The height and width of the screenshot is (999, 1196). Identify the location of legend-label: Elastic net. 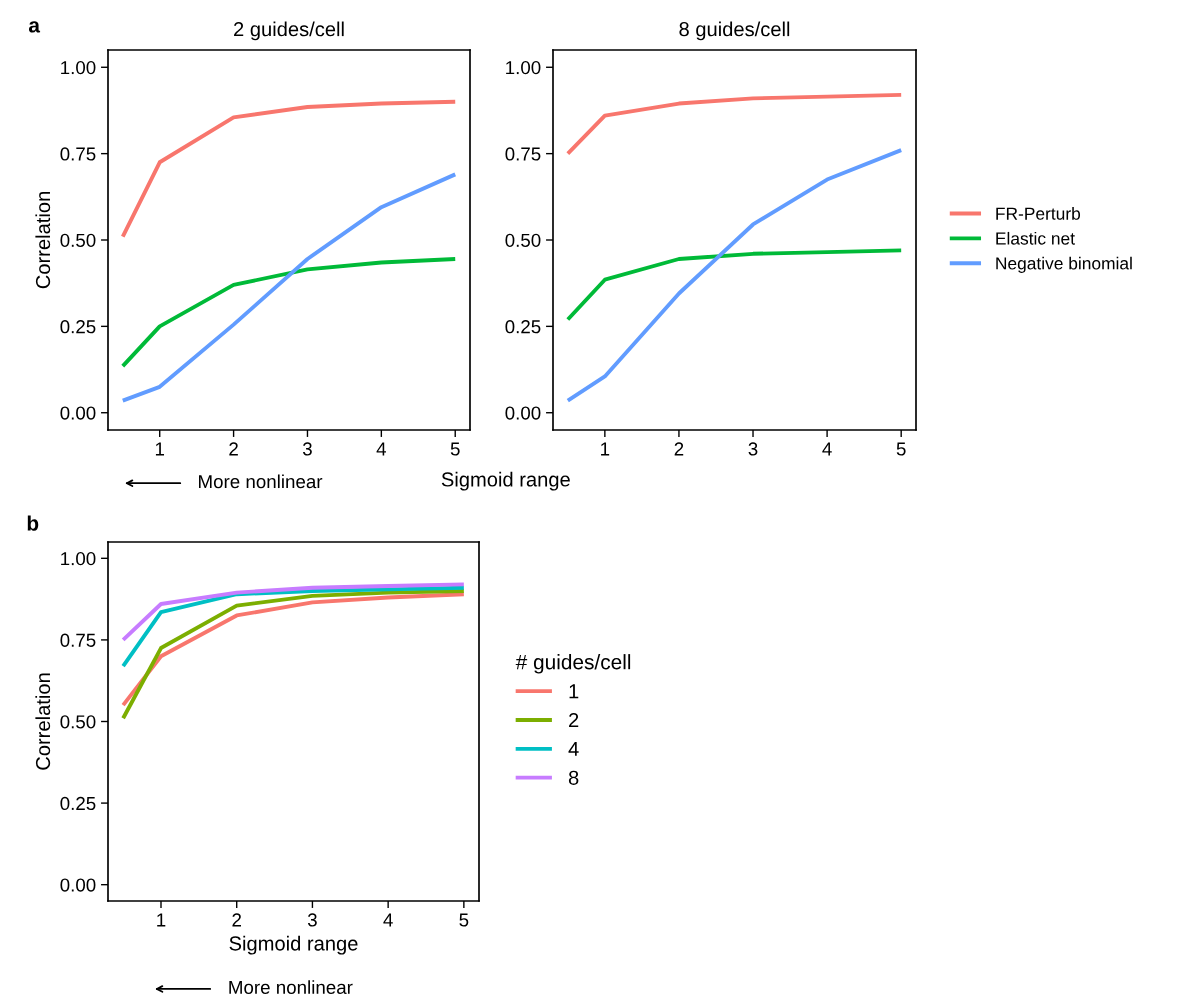
(1035, 238).